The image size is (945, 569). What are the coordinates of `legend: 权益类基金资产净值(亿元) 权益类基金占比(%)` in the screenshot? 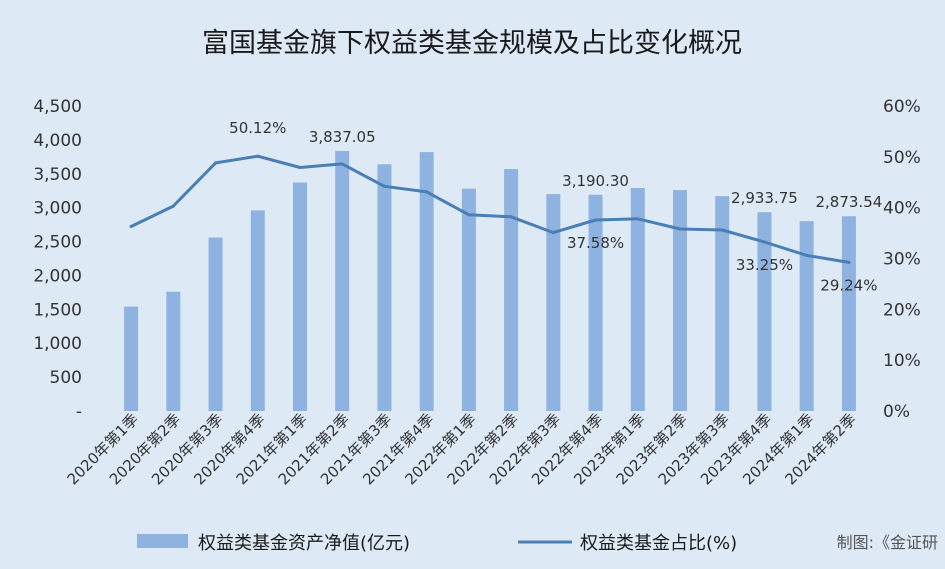 It's located at (437, 543).